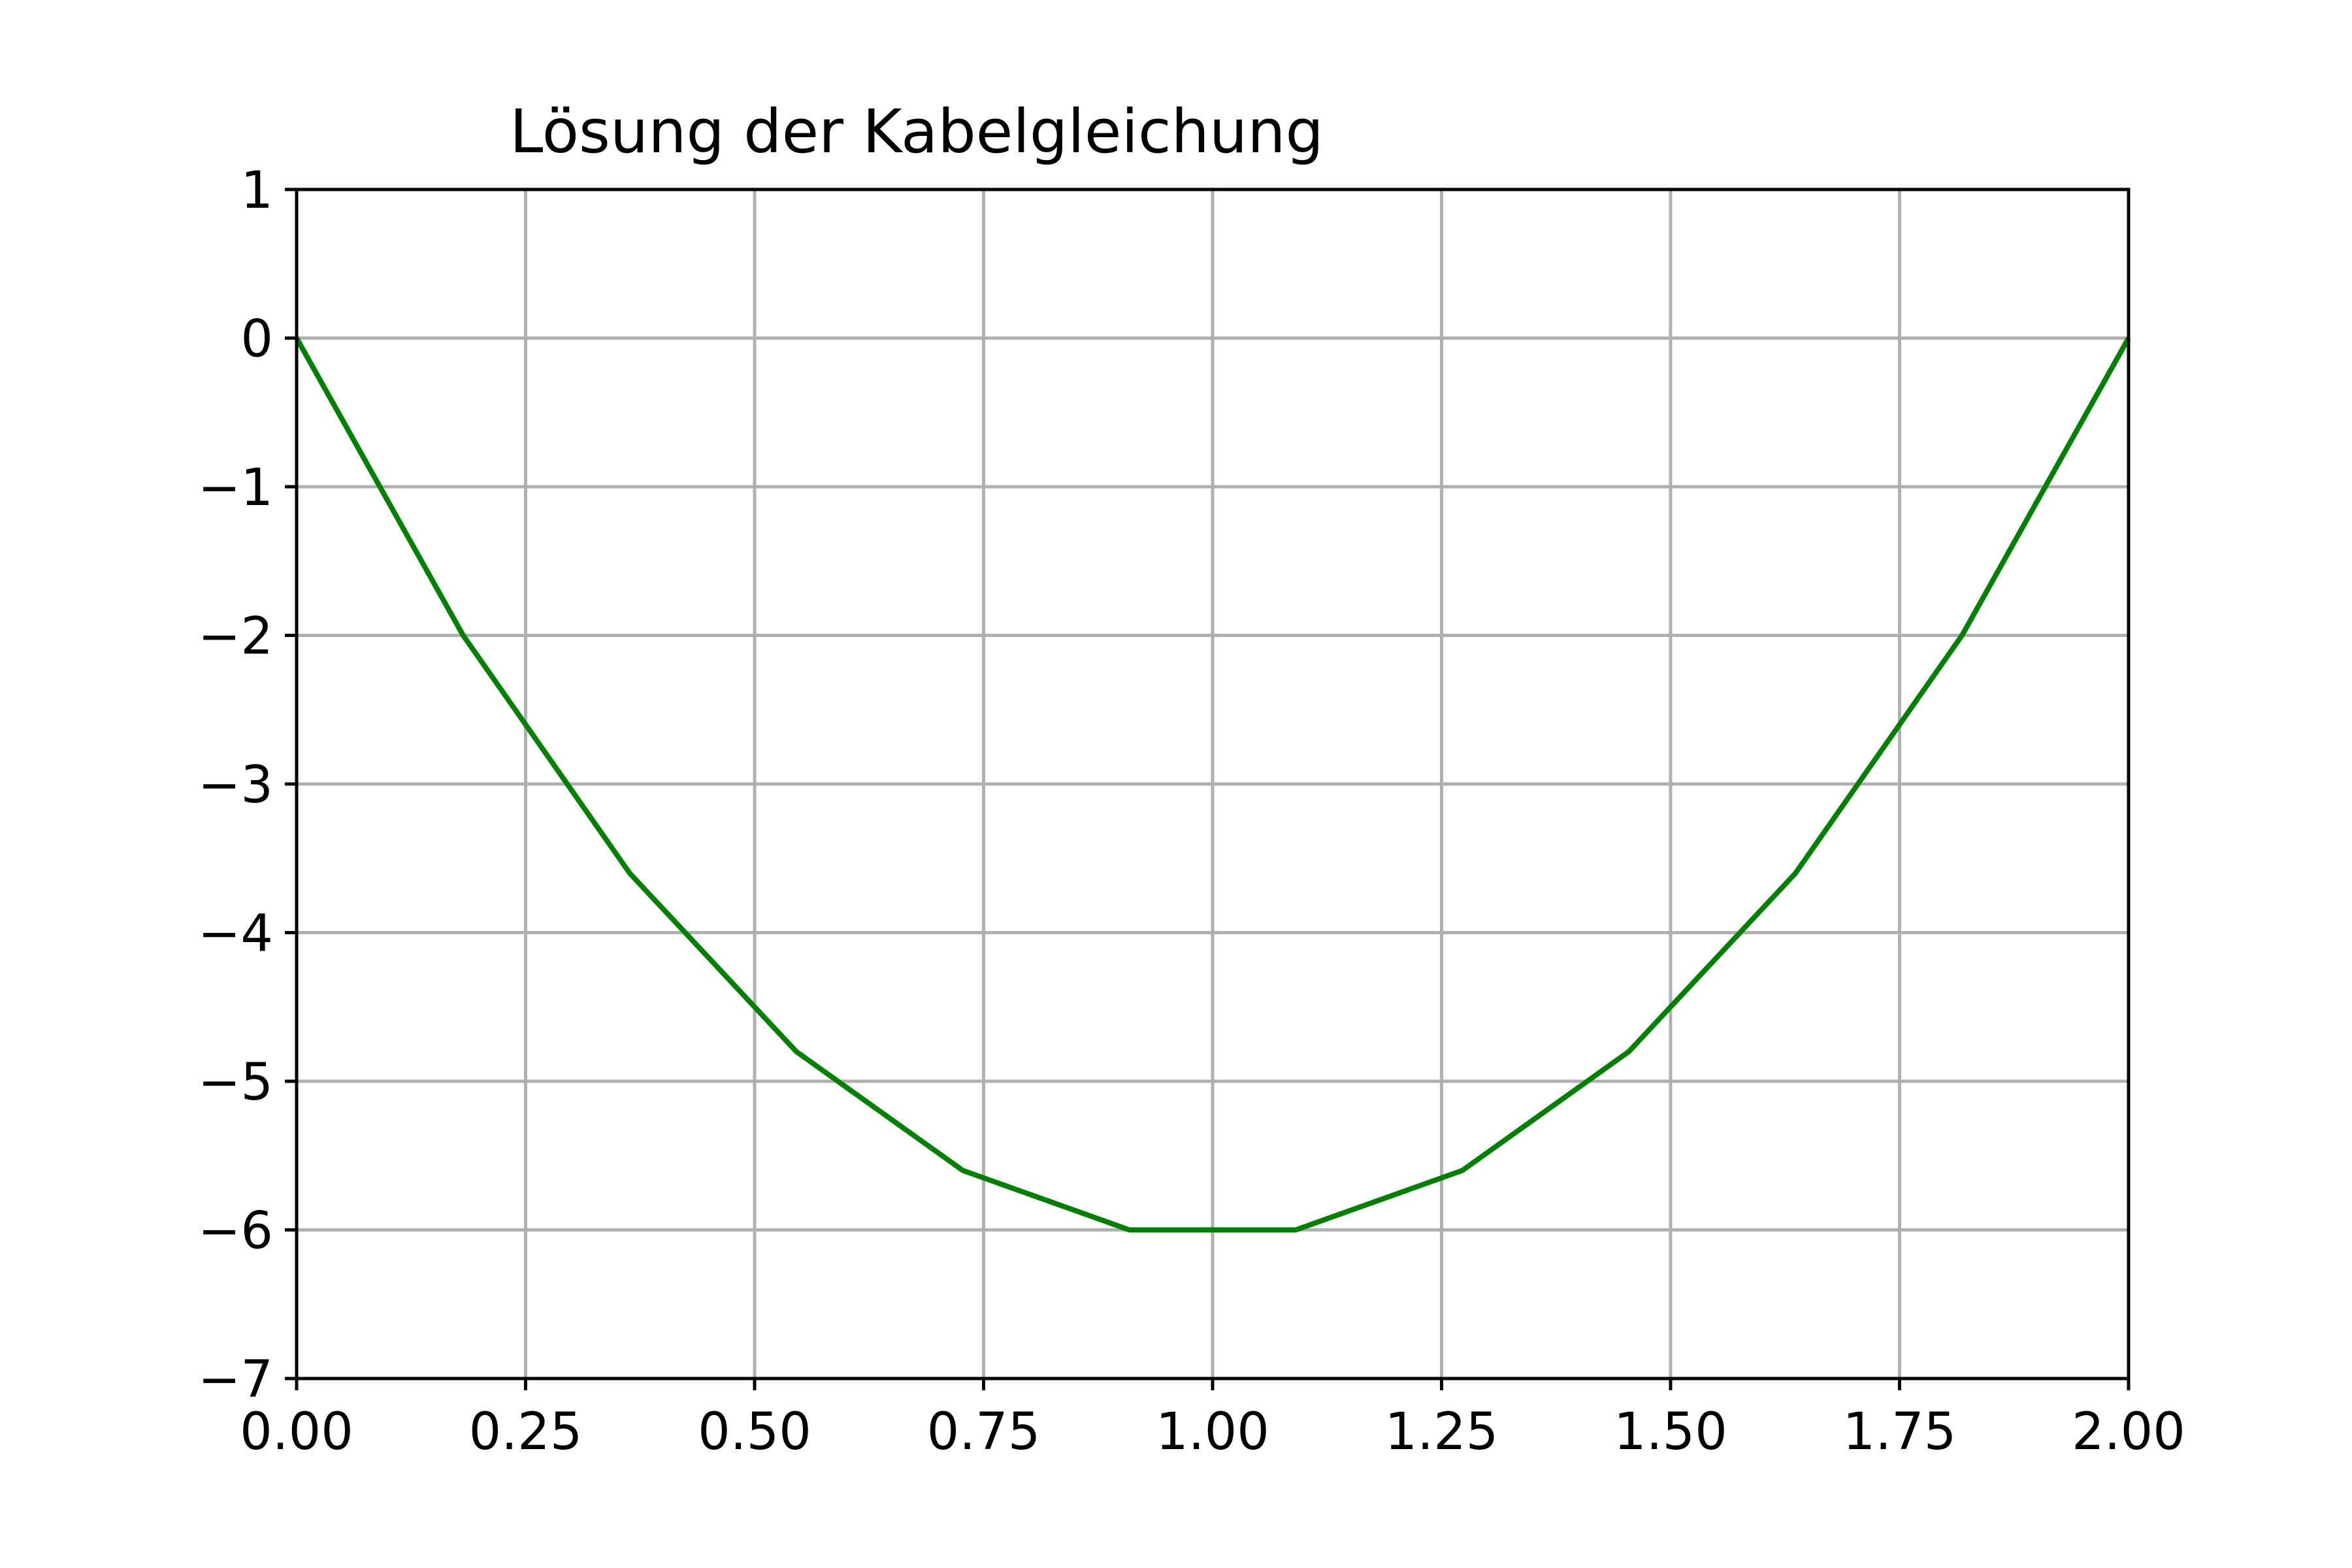 Image resolution: width=2352 pixels, height=1568 pixels. Describe the element at coordinates (296, 1432) in the screenshot. I see `x-tick-label: 0.00` at that location.